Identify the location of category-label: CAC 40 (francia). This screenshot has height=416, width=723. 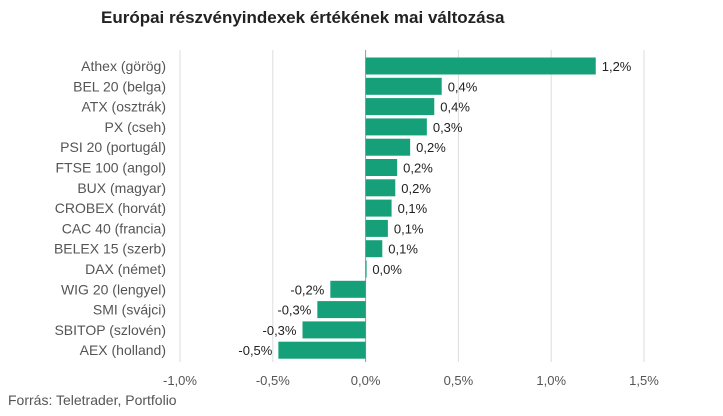
(114, 228).